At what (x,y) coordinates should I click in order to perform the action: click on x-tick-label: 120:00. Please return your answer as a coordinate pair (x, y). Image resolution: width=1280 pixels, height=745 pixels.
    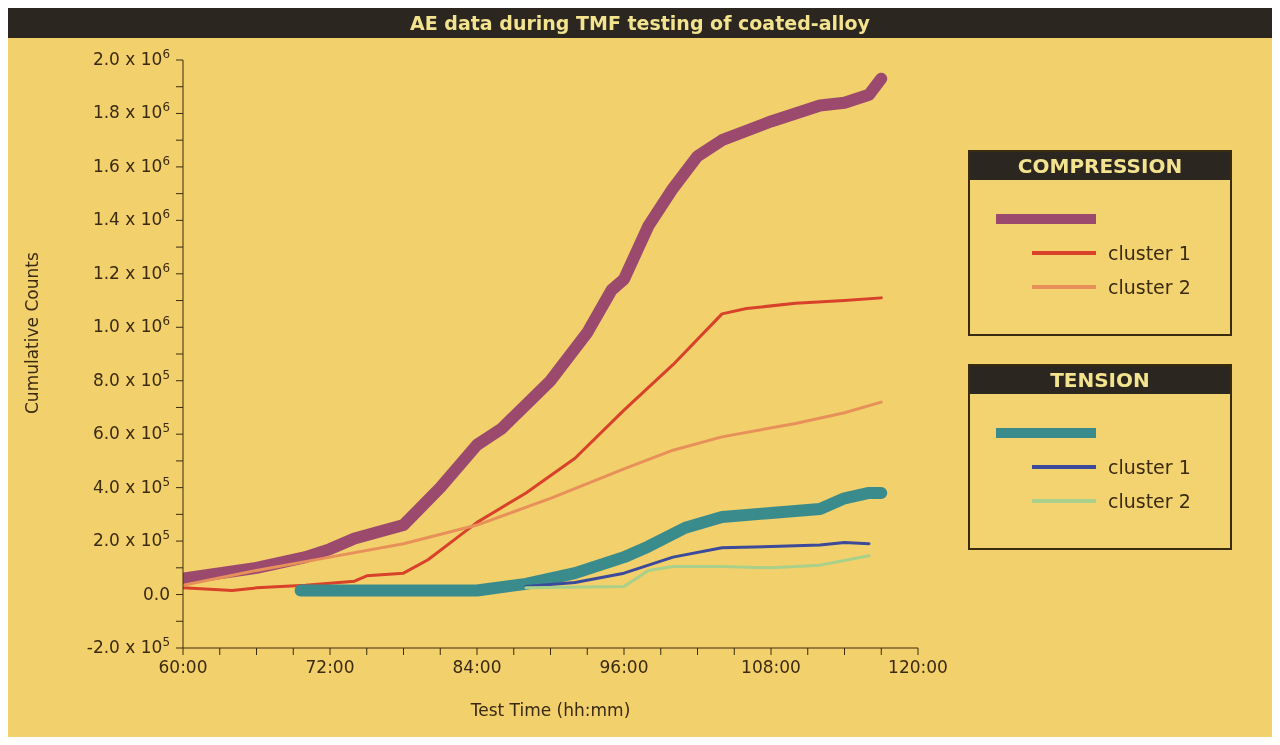
    Looking at the image, I should click on (918, 667).